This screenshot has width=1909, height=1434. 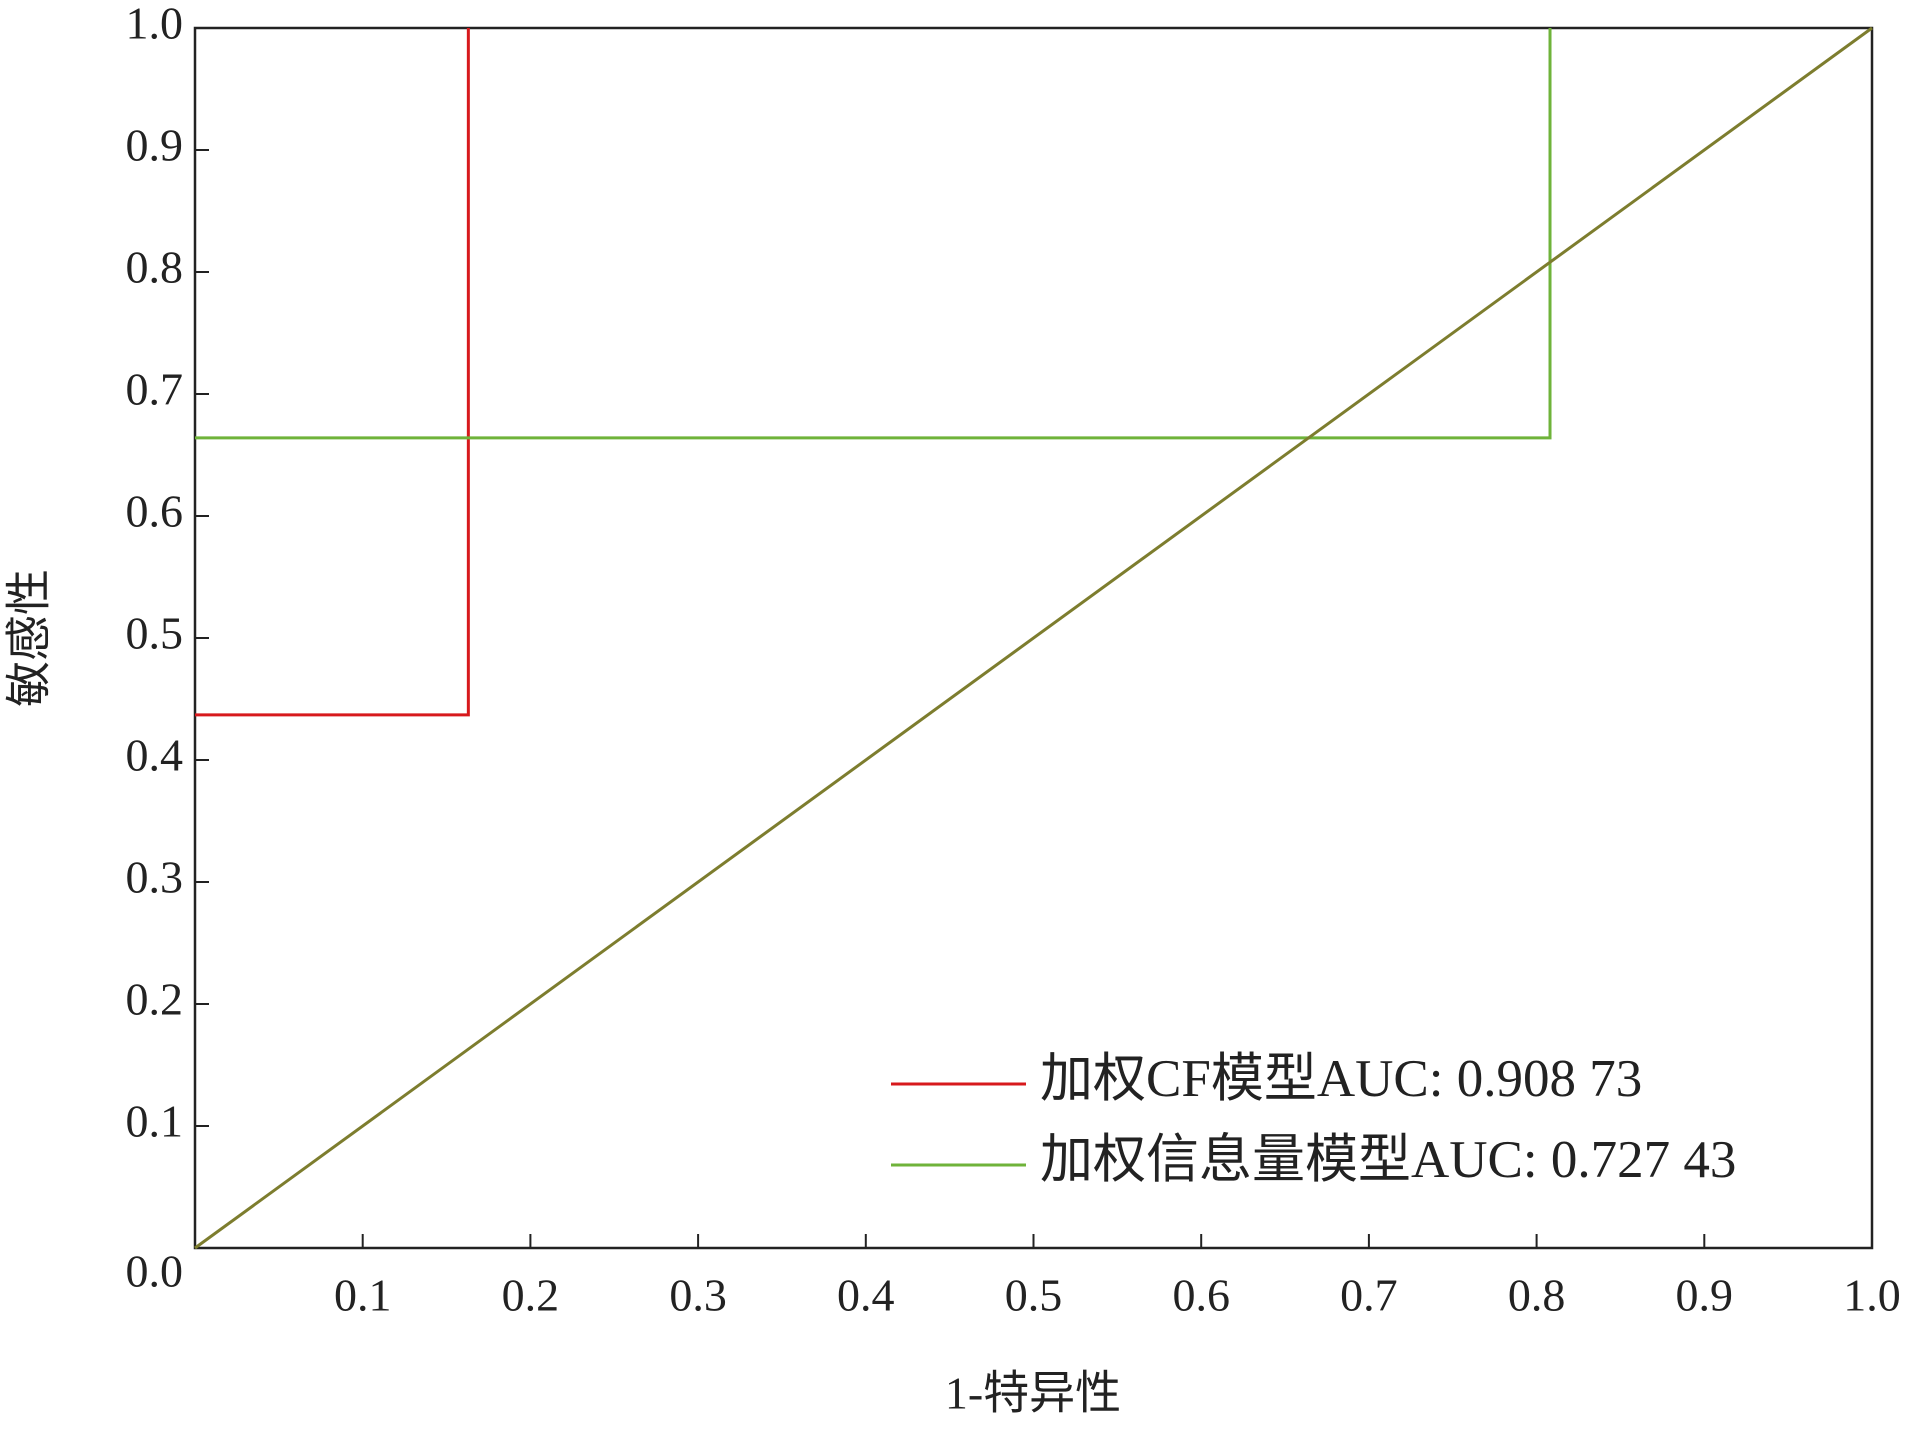 I want to click on y-tick-label: 0.4, so click(x=155, y=755).